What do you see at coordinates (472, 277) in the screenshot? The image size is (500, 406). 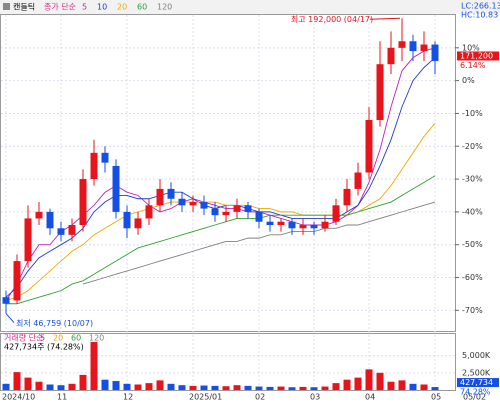 I see `y-tick-label: -60%` at bounding box center [472, 277].